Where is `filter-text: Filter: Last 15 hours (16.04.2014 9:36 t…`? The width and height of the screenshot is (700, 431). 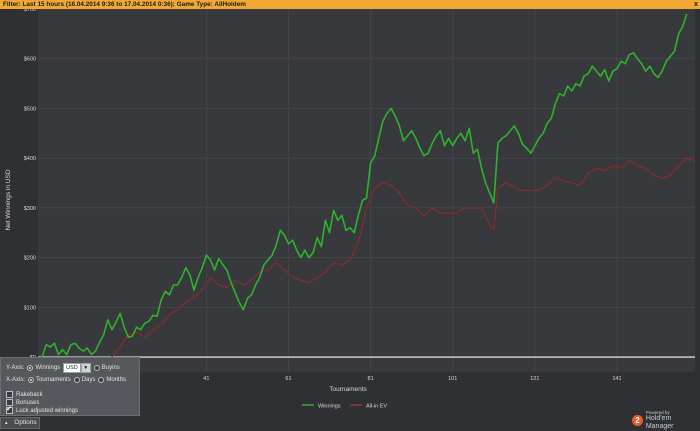
filter-text: Filter: Last 15 hours (16.04.2014 9:36 t… is located at coordinates (124, 4).